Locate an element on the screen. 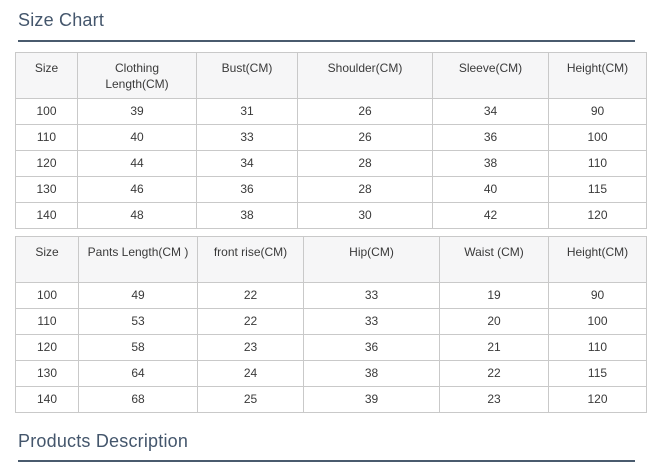 This screenshot has height=466, width=653. table-row: 130 64 24 38 22 115 is located at coordinates (331, 373).